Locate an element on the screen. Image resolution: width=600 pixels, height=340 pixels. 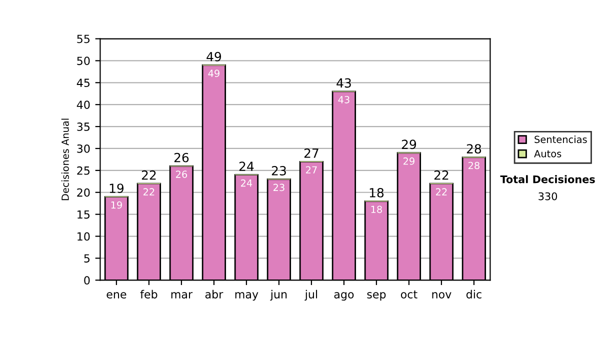
x-tick-label: ene is located at coordinates (116, 295).